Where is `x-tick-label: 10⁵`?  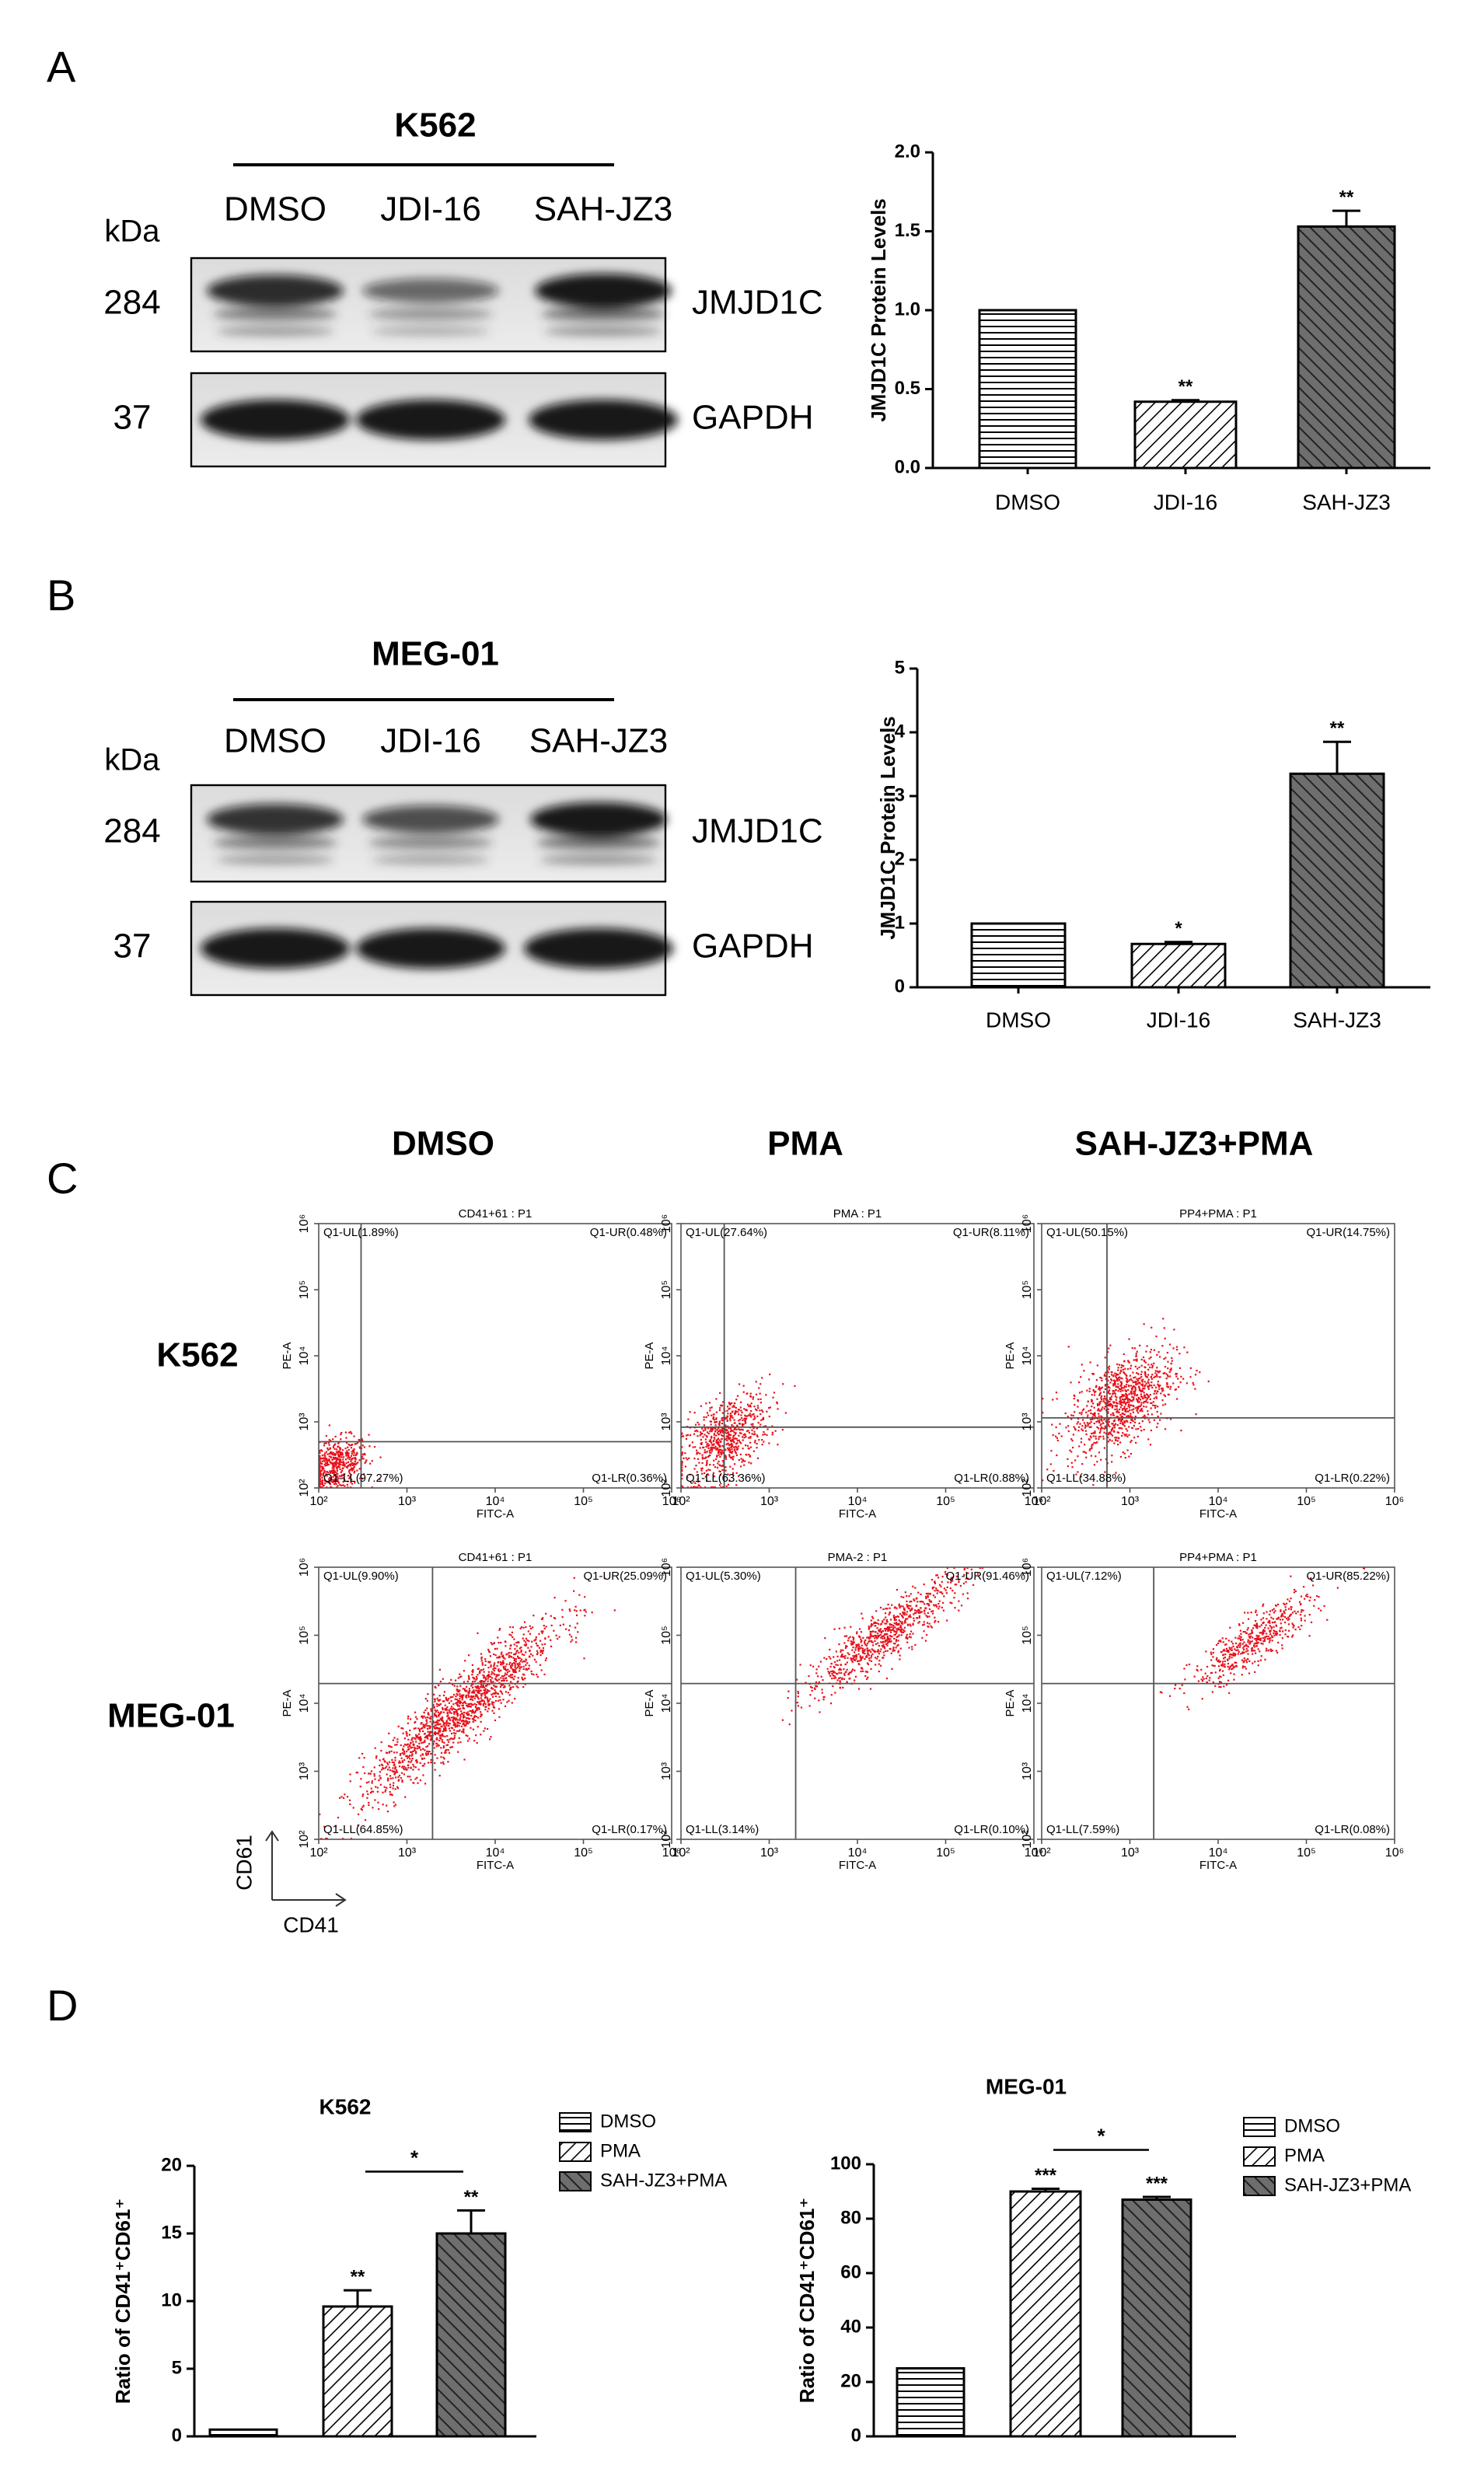
x-tick-label: 10⁵ is located at coordinates (583, 1501).